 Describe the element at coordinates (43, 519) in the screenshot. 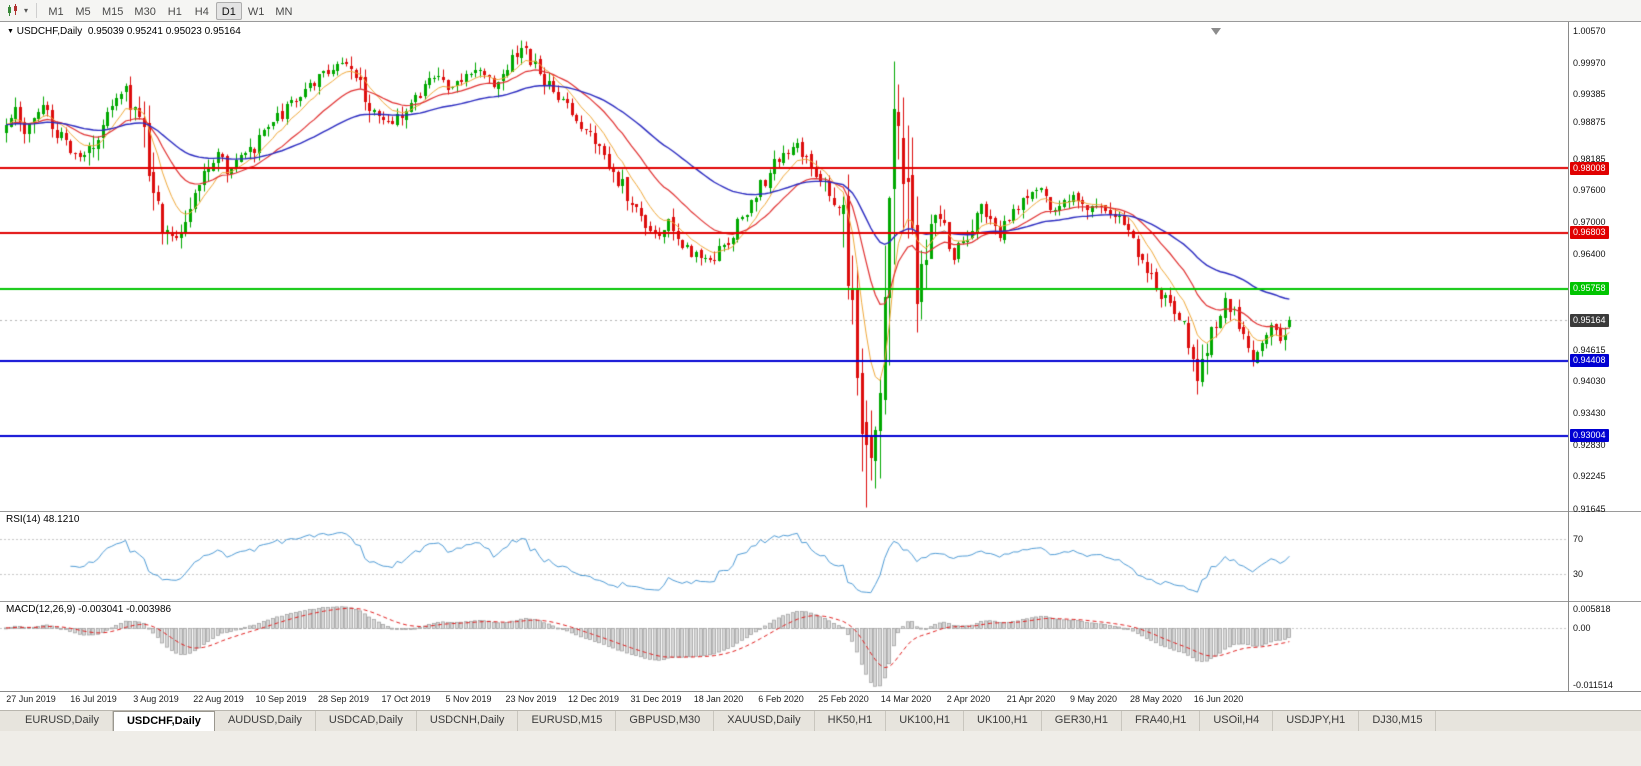

I see `rsi-header: RSI(14) 48.1210` at that location.